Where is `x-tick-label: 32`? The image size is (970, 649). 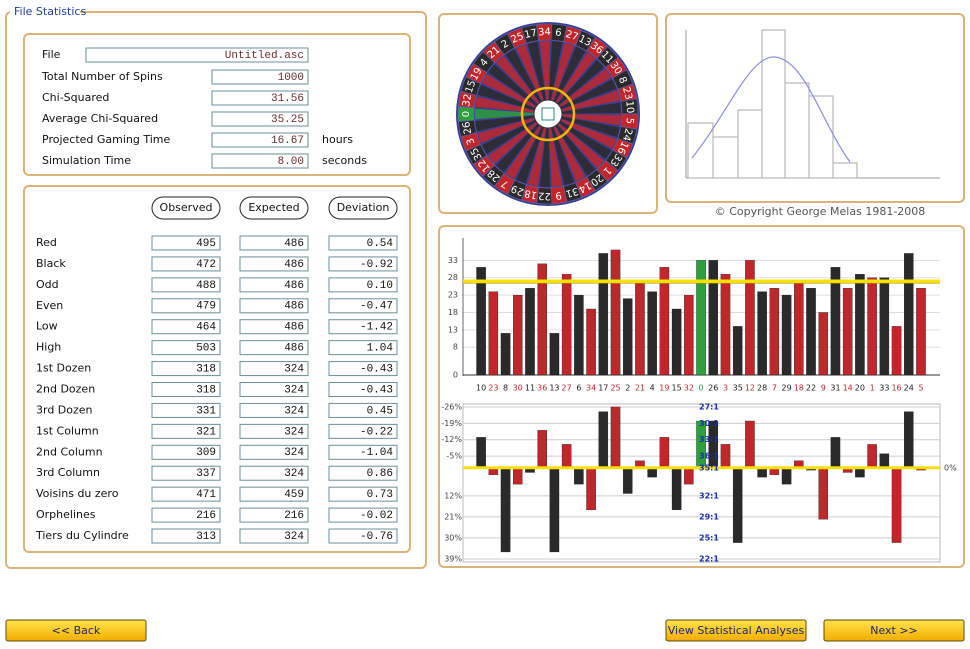
x-tick-label: 32 is located at coordinates (689, 388).